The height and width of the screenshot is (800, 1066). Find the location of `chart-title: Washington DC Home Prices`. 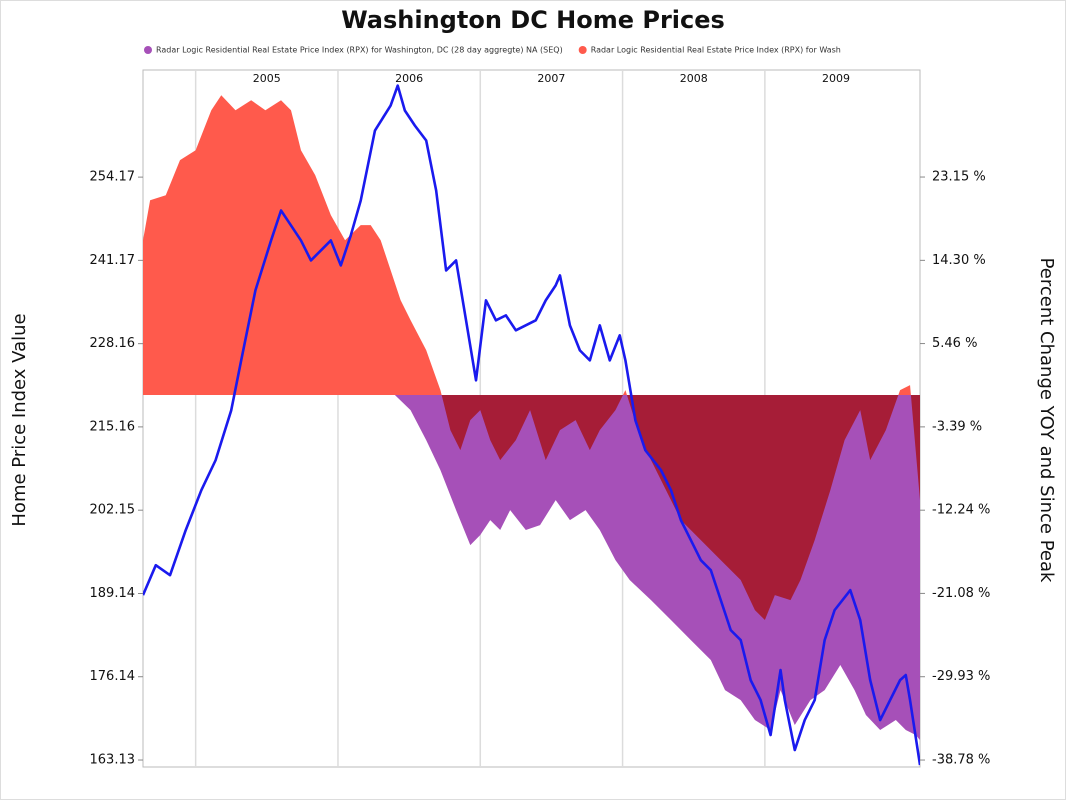

chart-title: Washington DC Home Prices is located at coordinates (533, 20).